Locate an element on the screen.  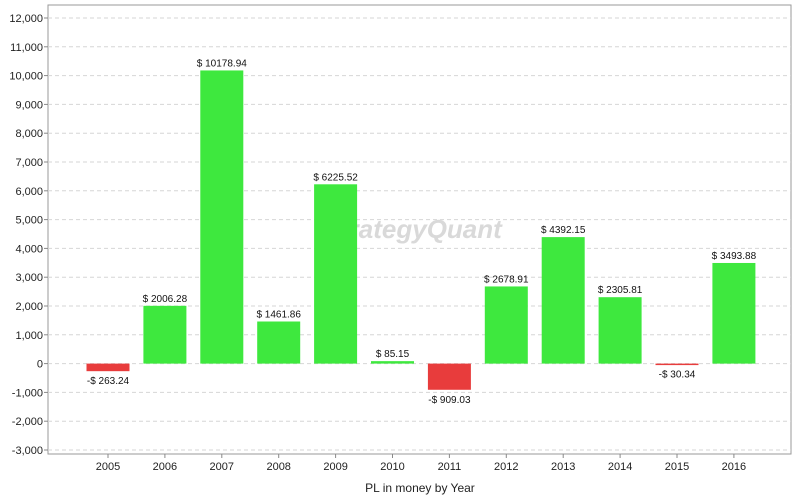
y-tick-label: 4,000 is located at coordinates (29, 249).